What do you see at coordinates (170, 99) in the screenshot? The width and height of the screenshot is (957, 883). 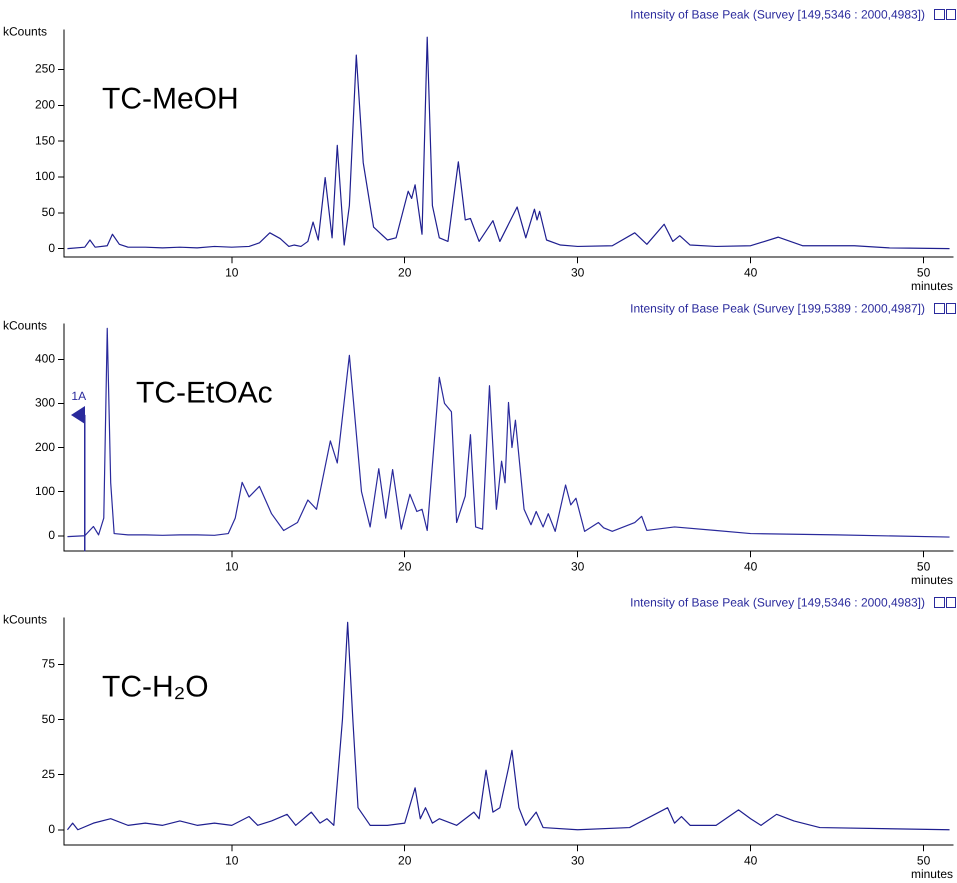 I see `annotation: TC-MeOH` at bounding box center [170, 99].